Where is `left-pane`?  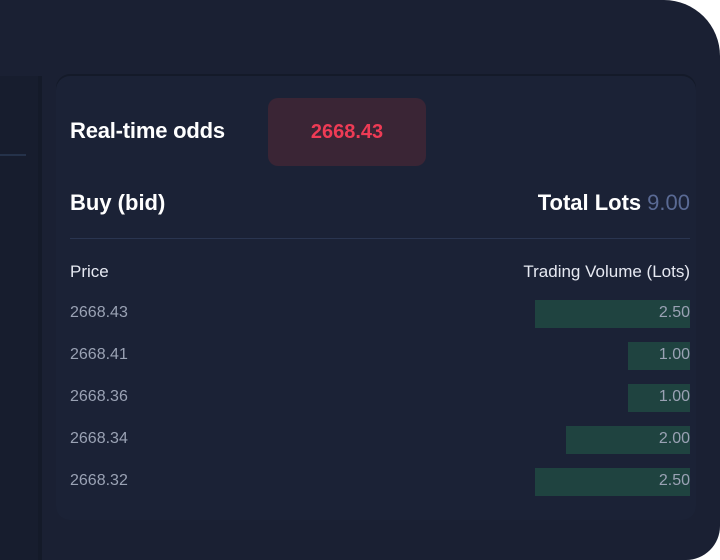 left-pane is located at coordinates (21, 318).